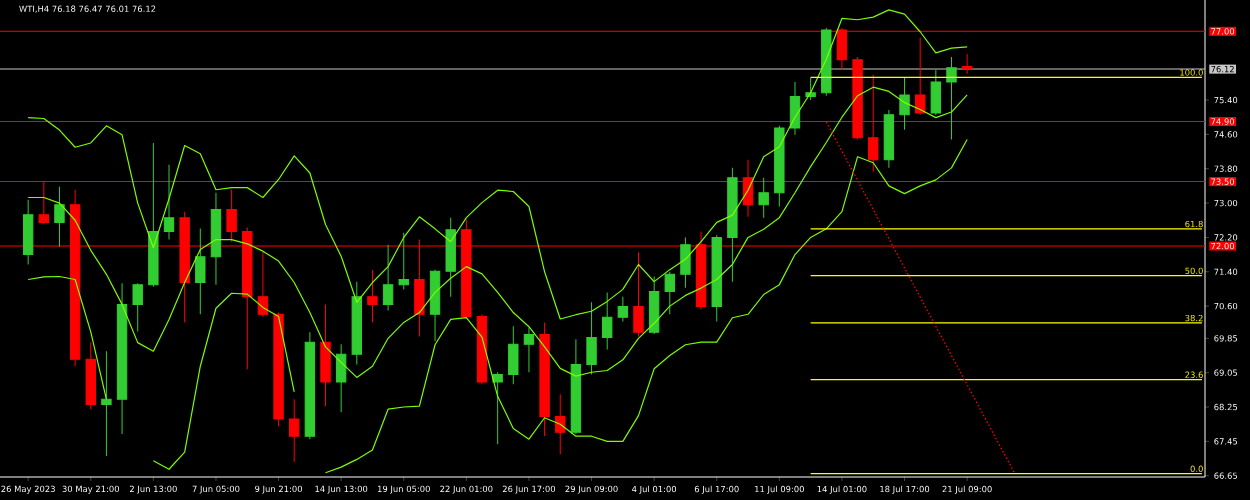  Describe the element at coordinates (1226, 306) in the screenshot. I see `y-tick-label: 70.60` at that location.